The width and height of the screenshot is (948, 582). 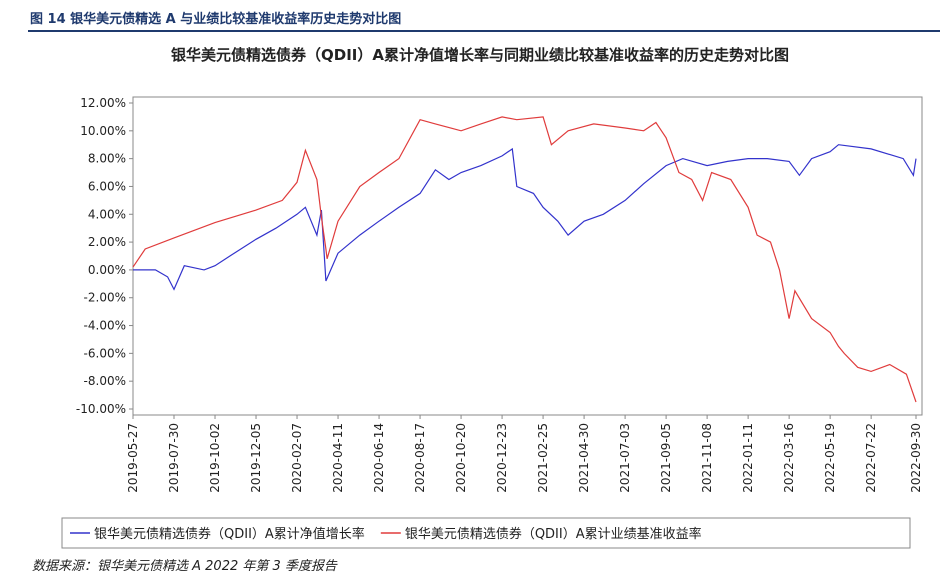 What do you see at coordinates (625, 458) in the screenshot?
I see `x-tick-label: 2021-07-03` at bounding box center [625, 458].